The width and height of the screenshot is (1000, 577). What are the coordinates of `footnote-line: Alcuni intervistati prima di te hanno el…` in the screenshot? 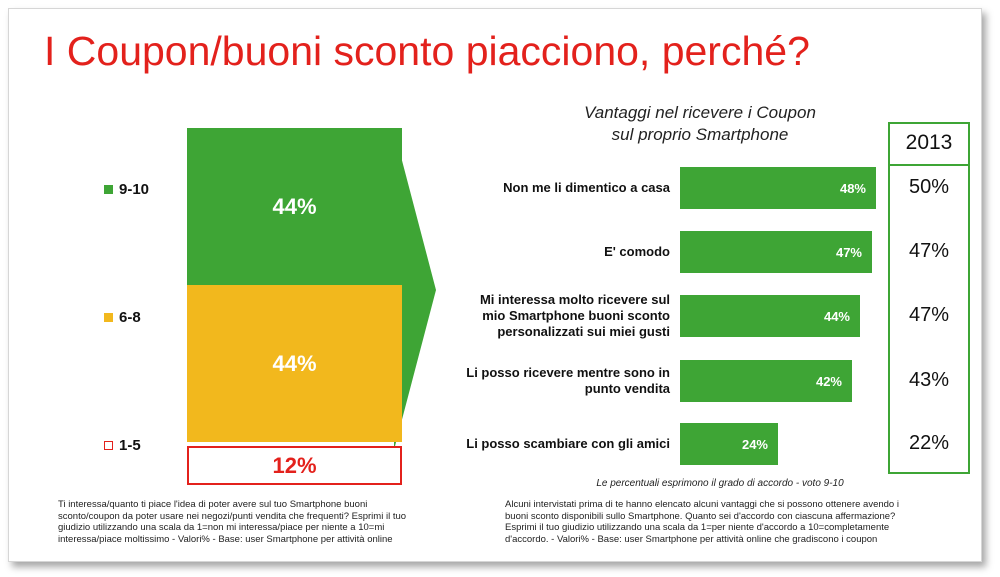 It's located at (702, 504).